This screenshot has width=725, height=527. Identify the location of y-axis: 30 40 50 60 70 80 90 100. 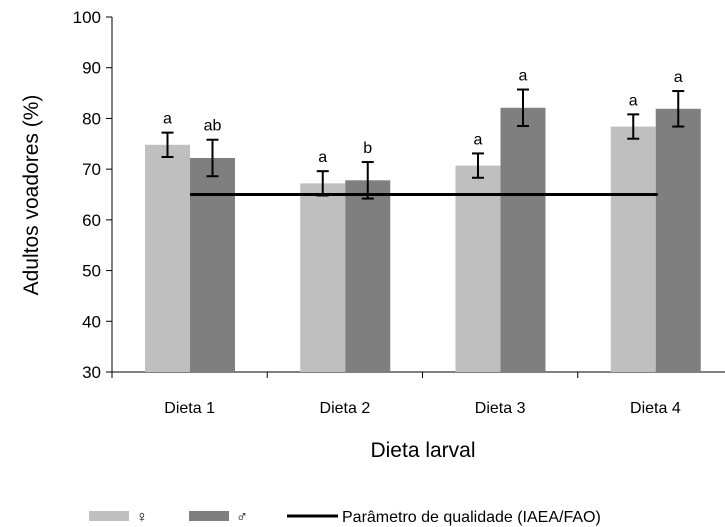
(93, 195).